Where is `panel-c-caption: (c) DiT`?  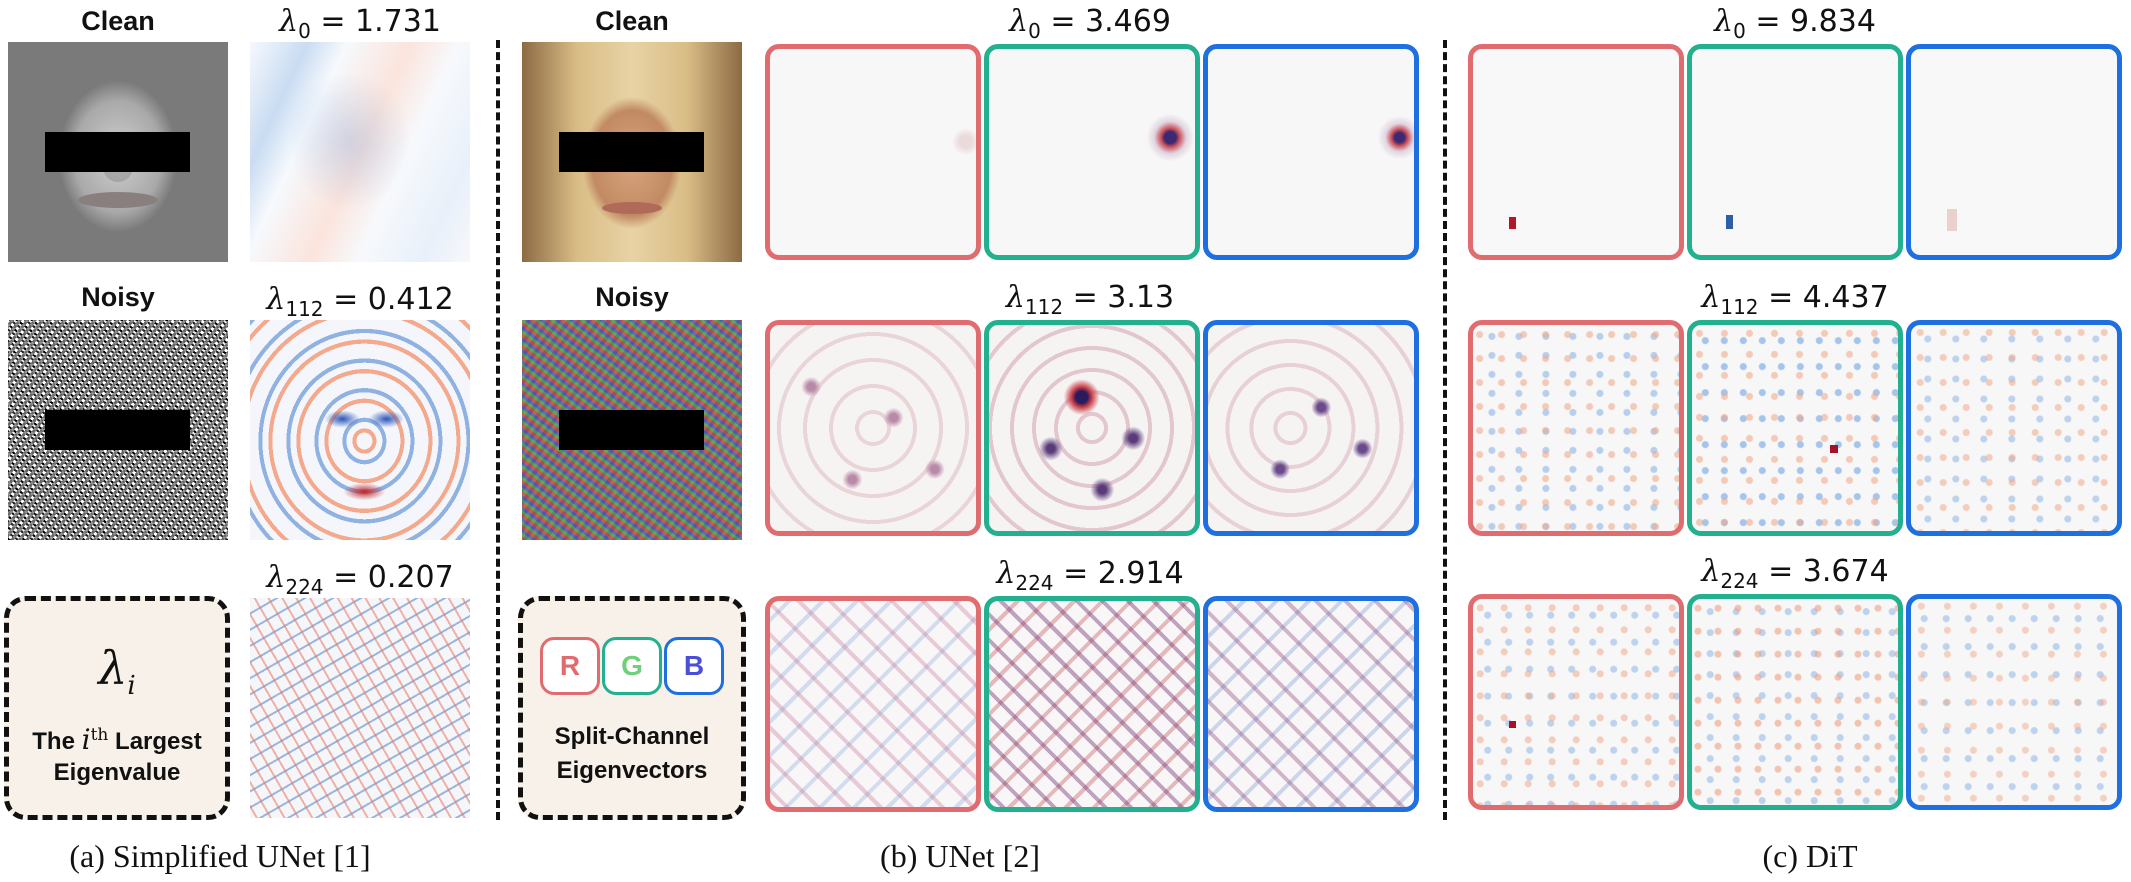 panel-c-caption: (c) DiT is located at coordinates (1810, 856).